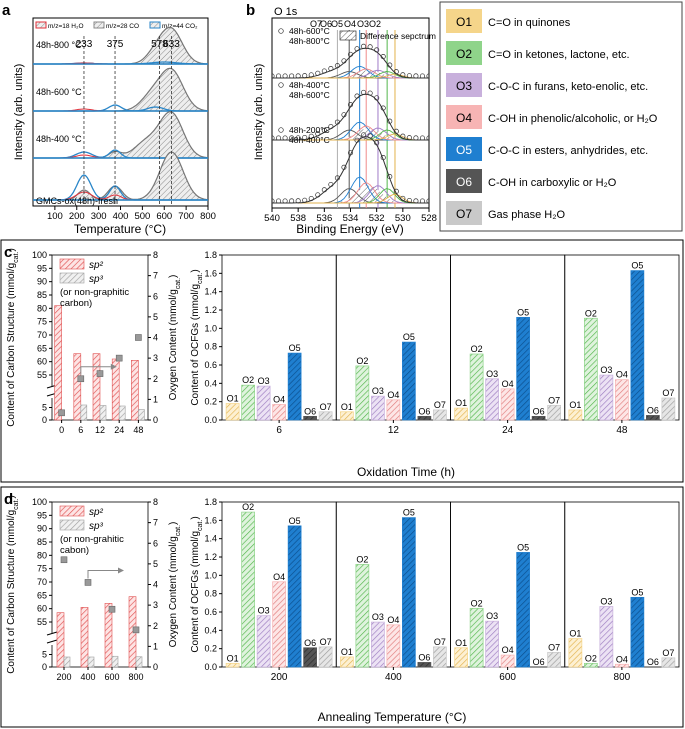  What do you see at coordinates (403, 218) in the screenshot?
I see `panel-b-xtick-label: 530` at bounding box center [403, 218].